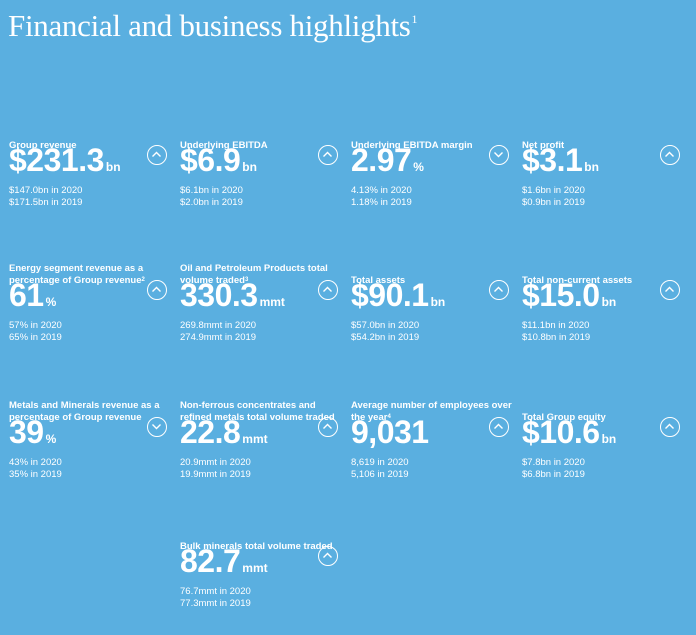 Image resolution: width=696 pixels, height=635 pixels. I want to click on metric-value-row: $6.9 bn, so click(218, 160).